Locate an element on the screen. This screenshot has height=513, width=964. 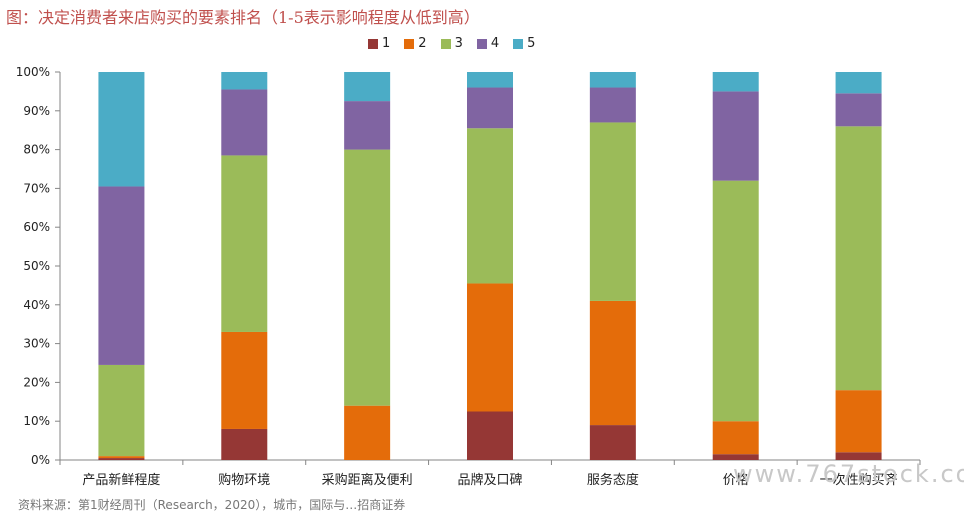
x-tick-label: 一次性购买齐 is located at coordinates (859, 480).